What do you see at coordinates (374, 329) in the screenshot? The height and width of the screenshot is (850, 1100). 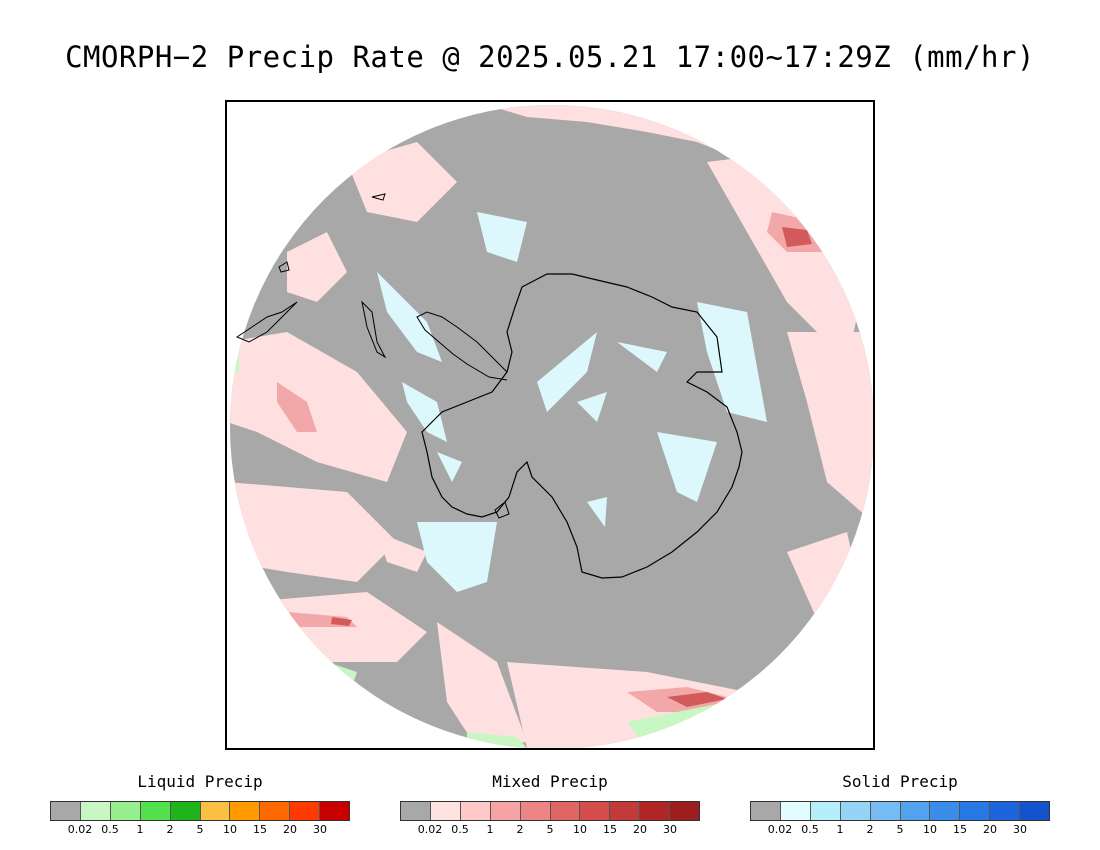 I see `south-shetland-islands` at bounding box center [374, 329].